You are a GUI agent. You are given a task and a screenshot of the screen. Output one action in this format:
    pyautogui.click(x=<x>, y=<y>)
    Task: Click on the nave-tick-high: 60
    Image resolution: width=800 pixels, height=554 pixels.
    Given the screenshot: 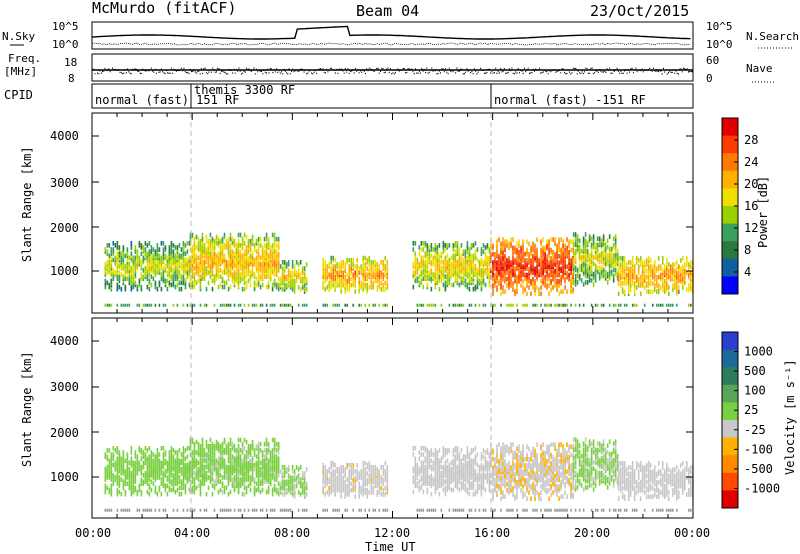 What is the action you would take?
    pyautogui.click(x=712, y=60)
    